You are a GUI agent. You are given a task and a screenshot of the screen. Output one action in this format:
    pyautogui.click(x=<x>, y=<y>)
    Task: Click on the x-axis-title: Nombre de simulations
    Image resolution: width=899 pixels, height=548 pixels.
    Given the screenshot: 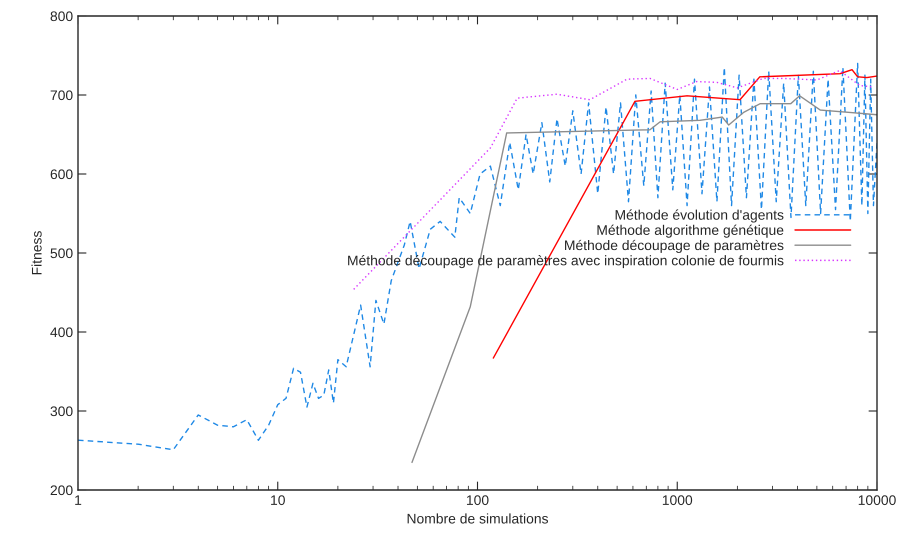 What is the action you would take?
    pyautogui.click(x=478, y=518)
    